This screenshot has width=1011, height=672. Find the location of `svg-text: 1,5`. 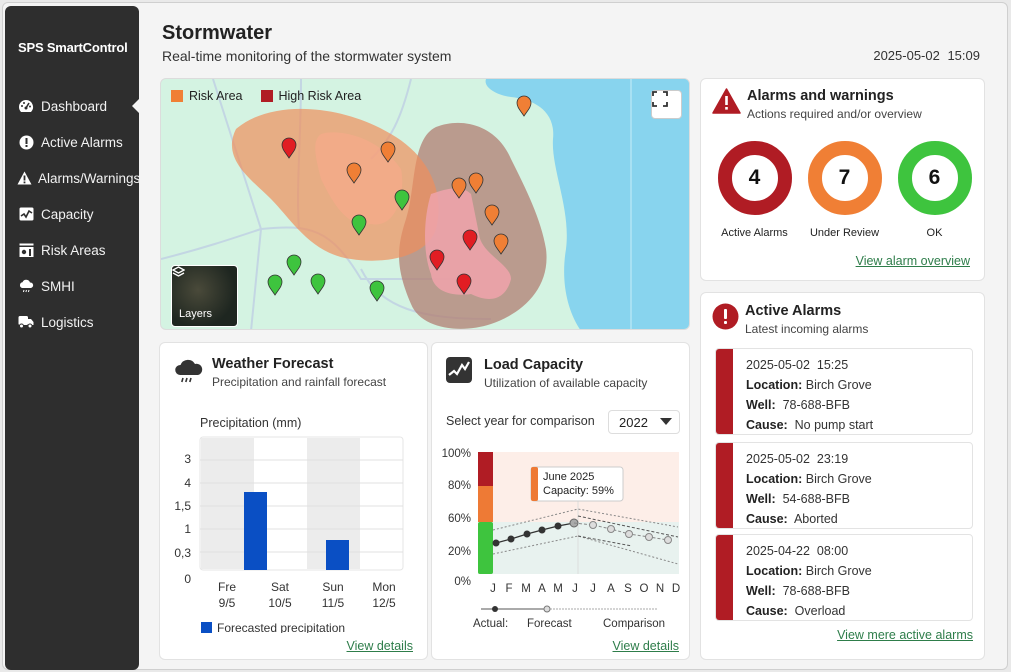

svg-text: 1,5 is located at coordinates (182, 506).